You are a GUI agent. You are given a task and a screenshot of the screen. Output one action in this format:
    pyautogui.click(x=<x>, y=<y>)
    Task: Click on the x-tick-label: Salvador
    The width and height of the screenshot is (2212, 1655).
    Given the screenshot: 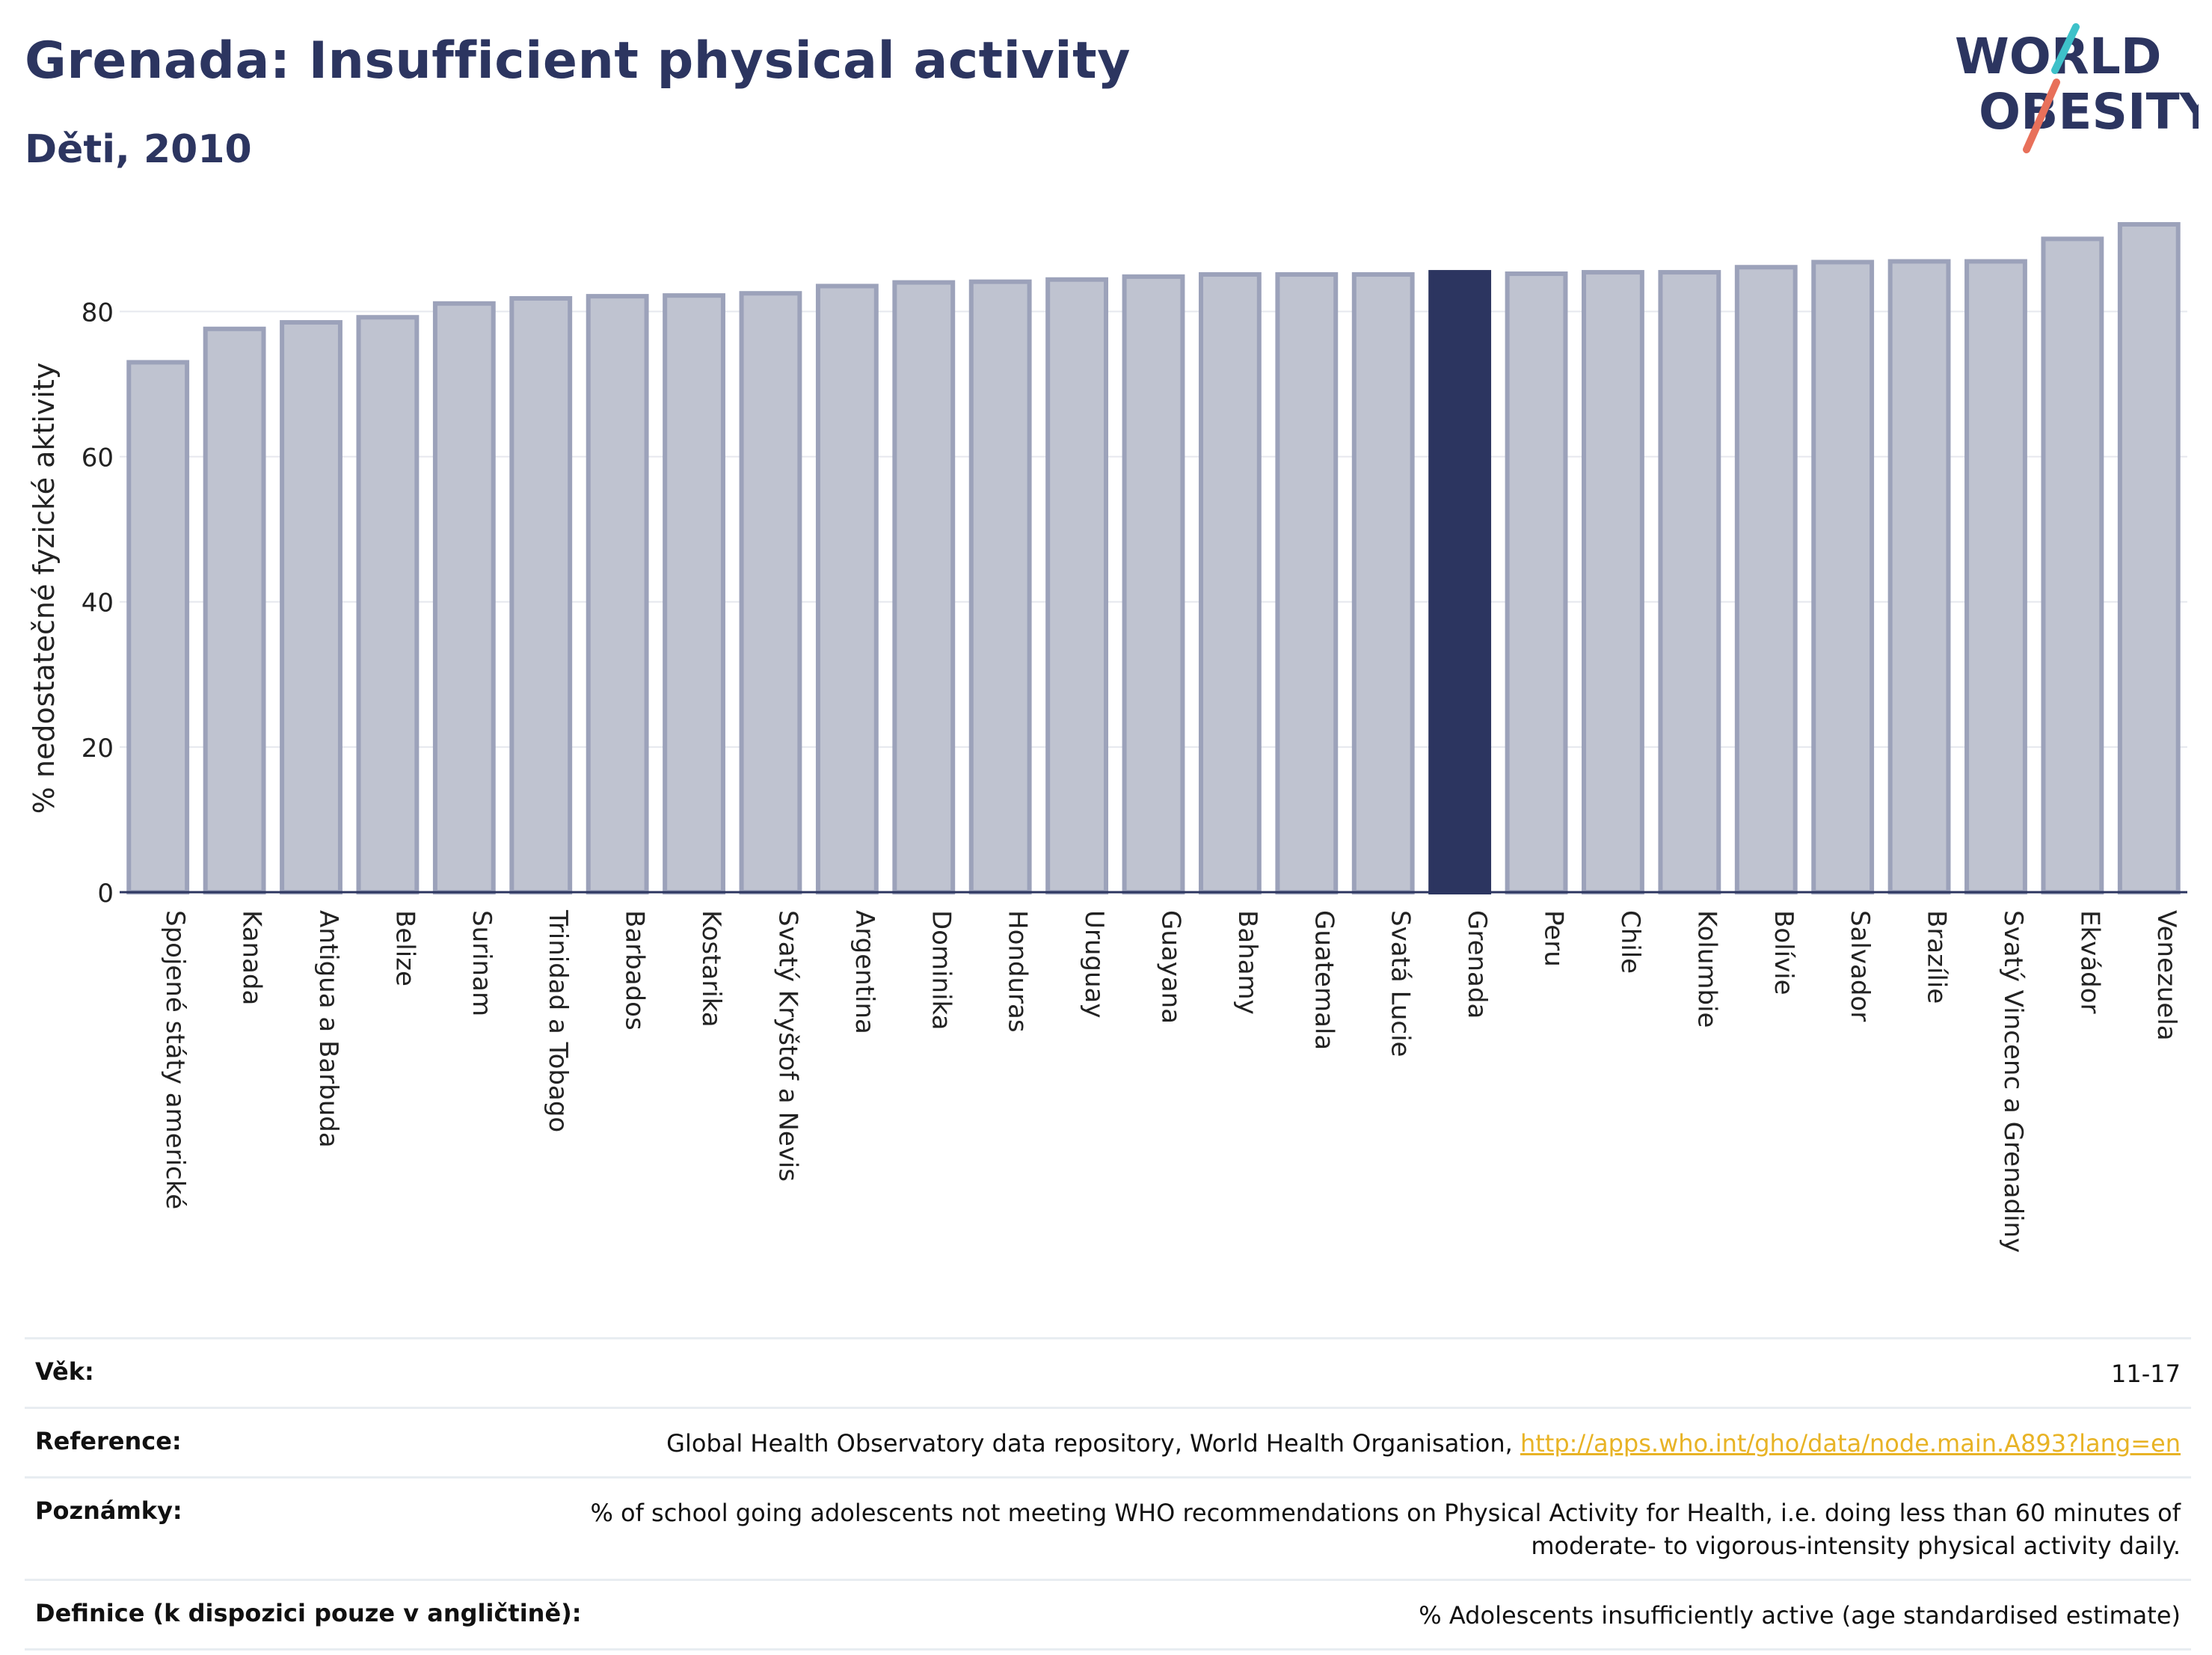 What is the action you would take?
    pyautogui.click(x=1860, y=966)
    